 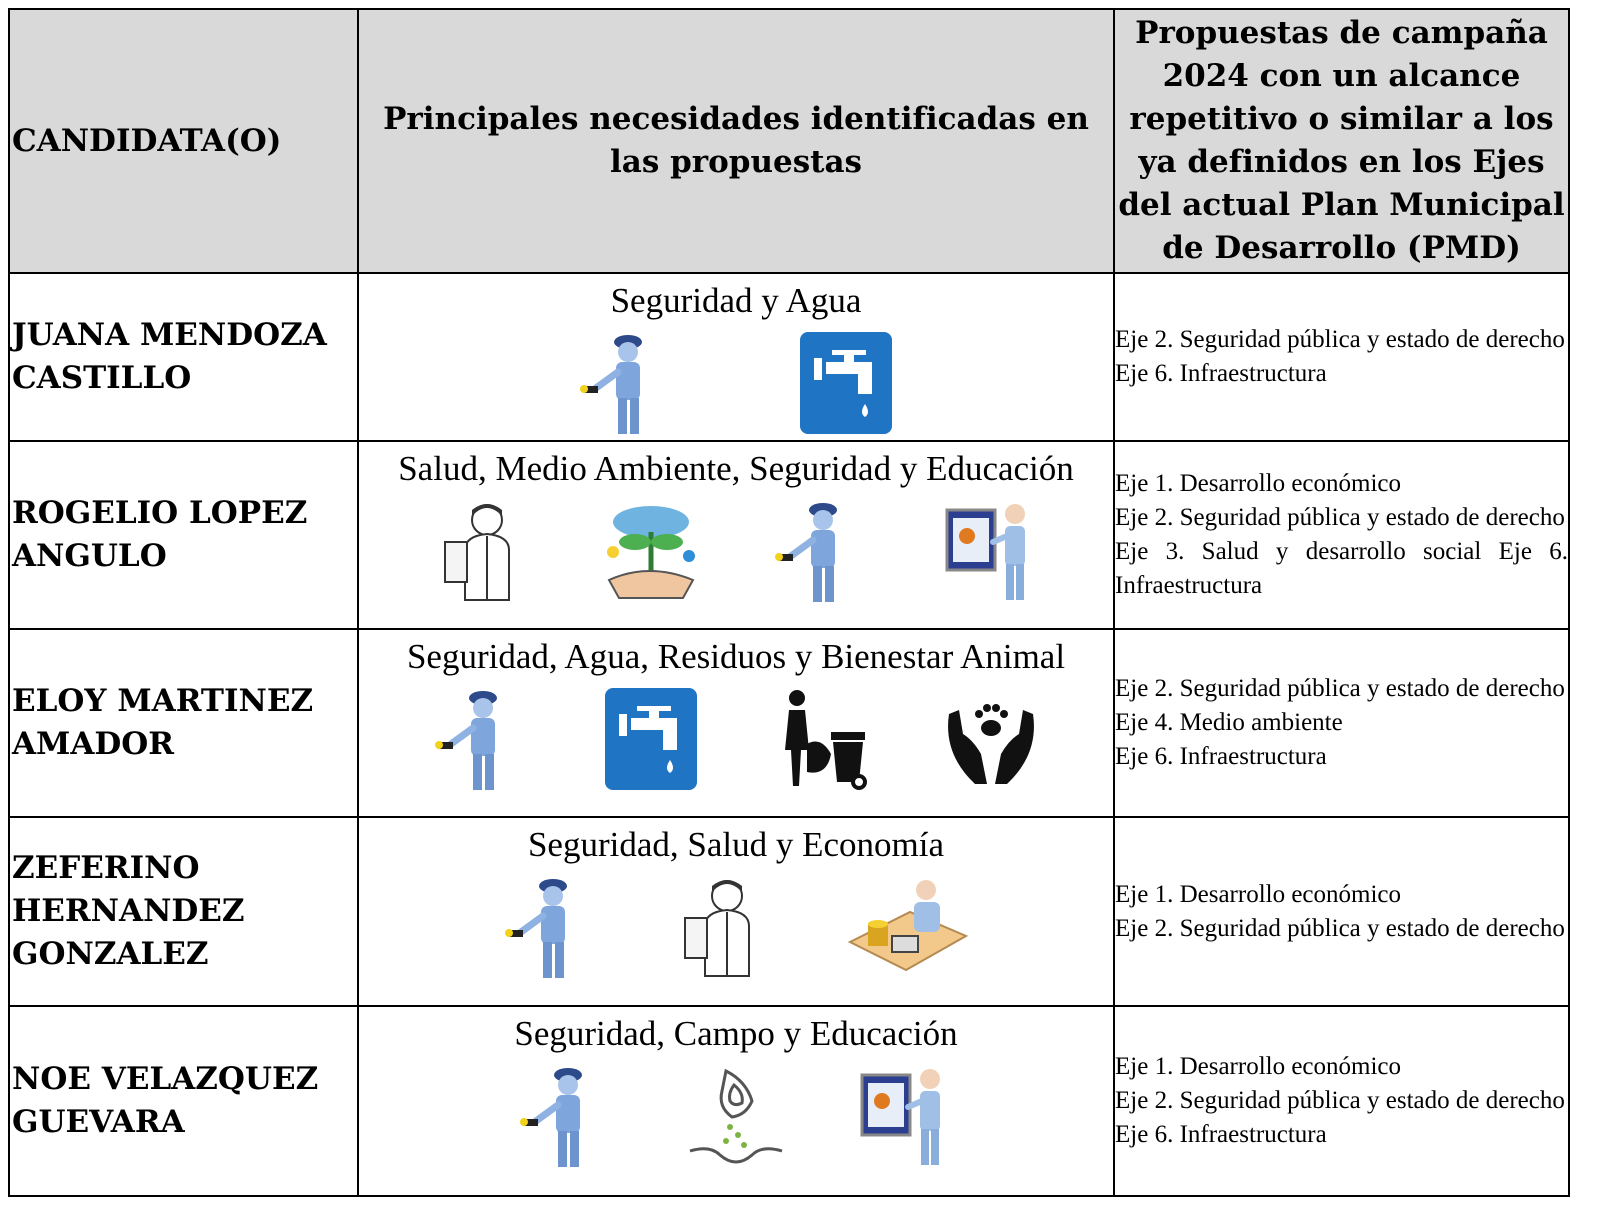 What do you see at coordinates (991, 739) in the screenshot?
I see `animal-icon` at bounding box center [991, 739].